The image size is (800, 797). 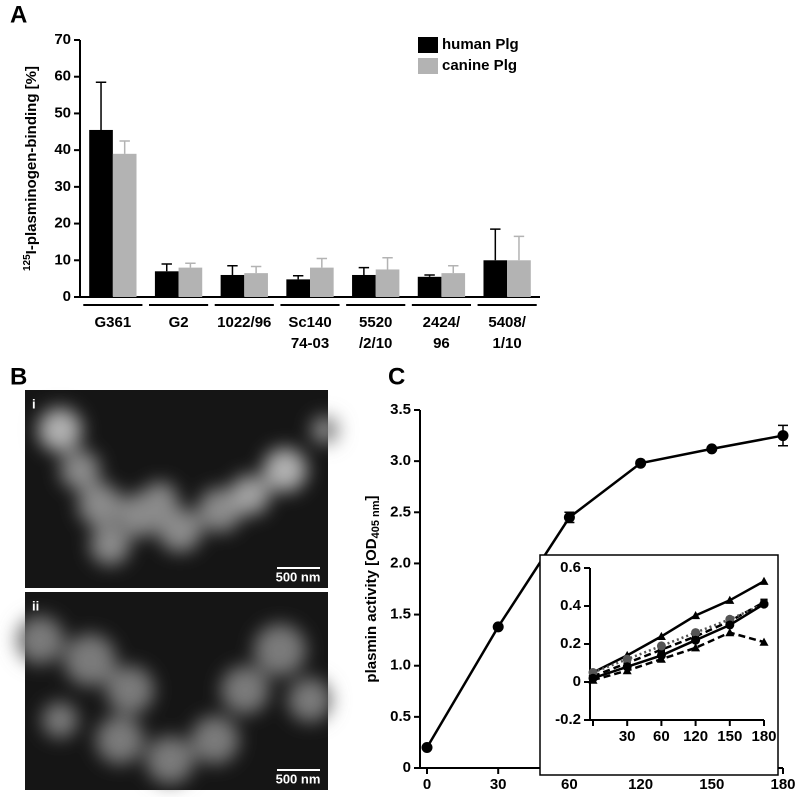 I want to click on y-axis-label: plasmin activity [OD405 nm], so click(x=372, y=588).